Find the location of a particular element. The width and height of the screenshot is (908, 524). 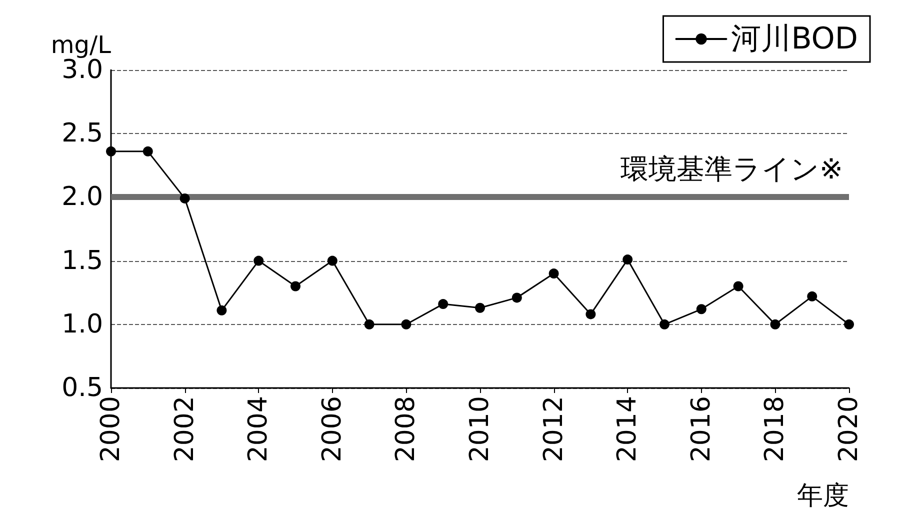

x-tick-label: 2016 is located at coordinates (701, 429).